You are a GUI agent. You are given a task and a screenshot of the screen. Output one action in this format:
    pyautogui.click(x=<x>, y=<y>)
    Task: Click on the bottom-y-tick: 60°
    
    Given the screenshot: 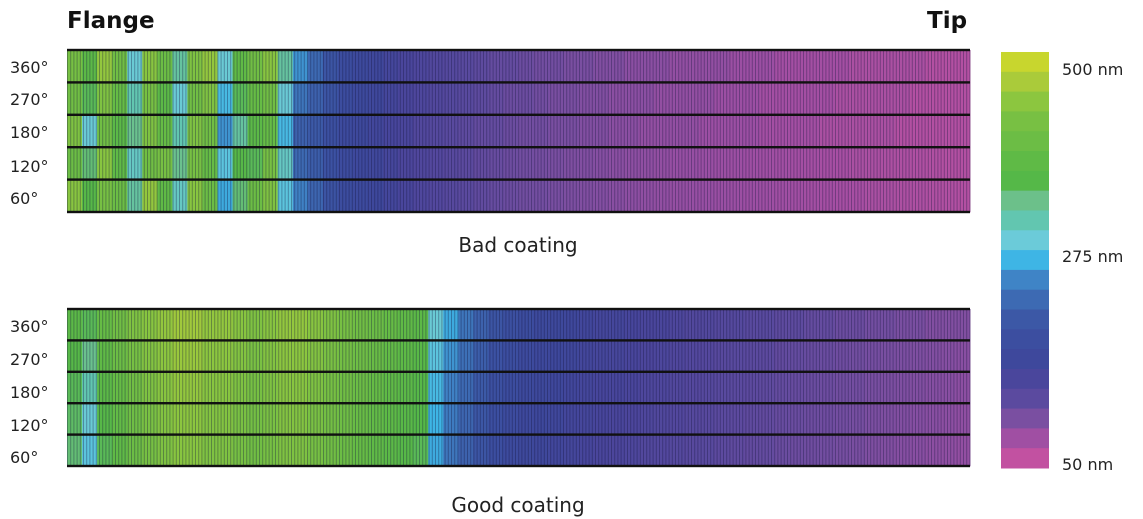 What is the action you would take?
    pyautogui.click(x=24, y=457)
    